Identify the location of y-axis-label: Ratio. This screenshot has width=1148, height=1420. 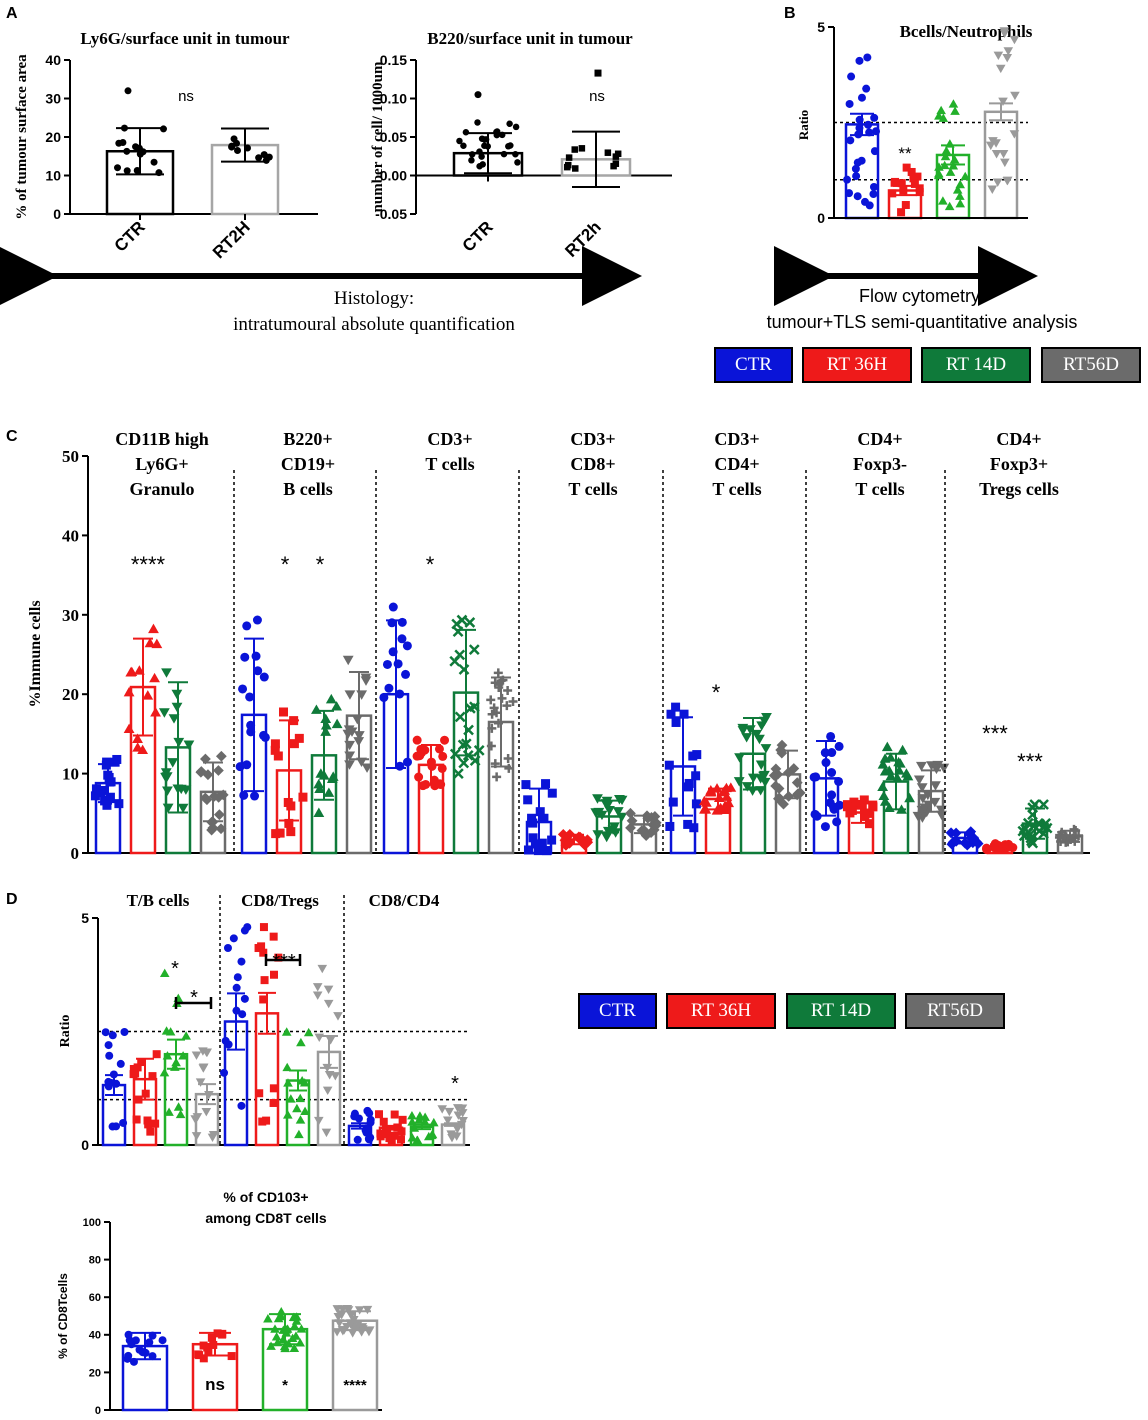
(65, 1031).